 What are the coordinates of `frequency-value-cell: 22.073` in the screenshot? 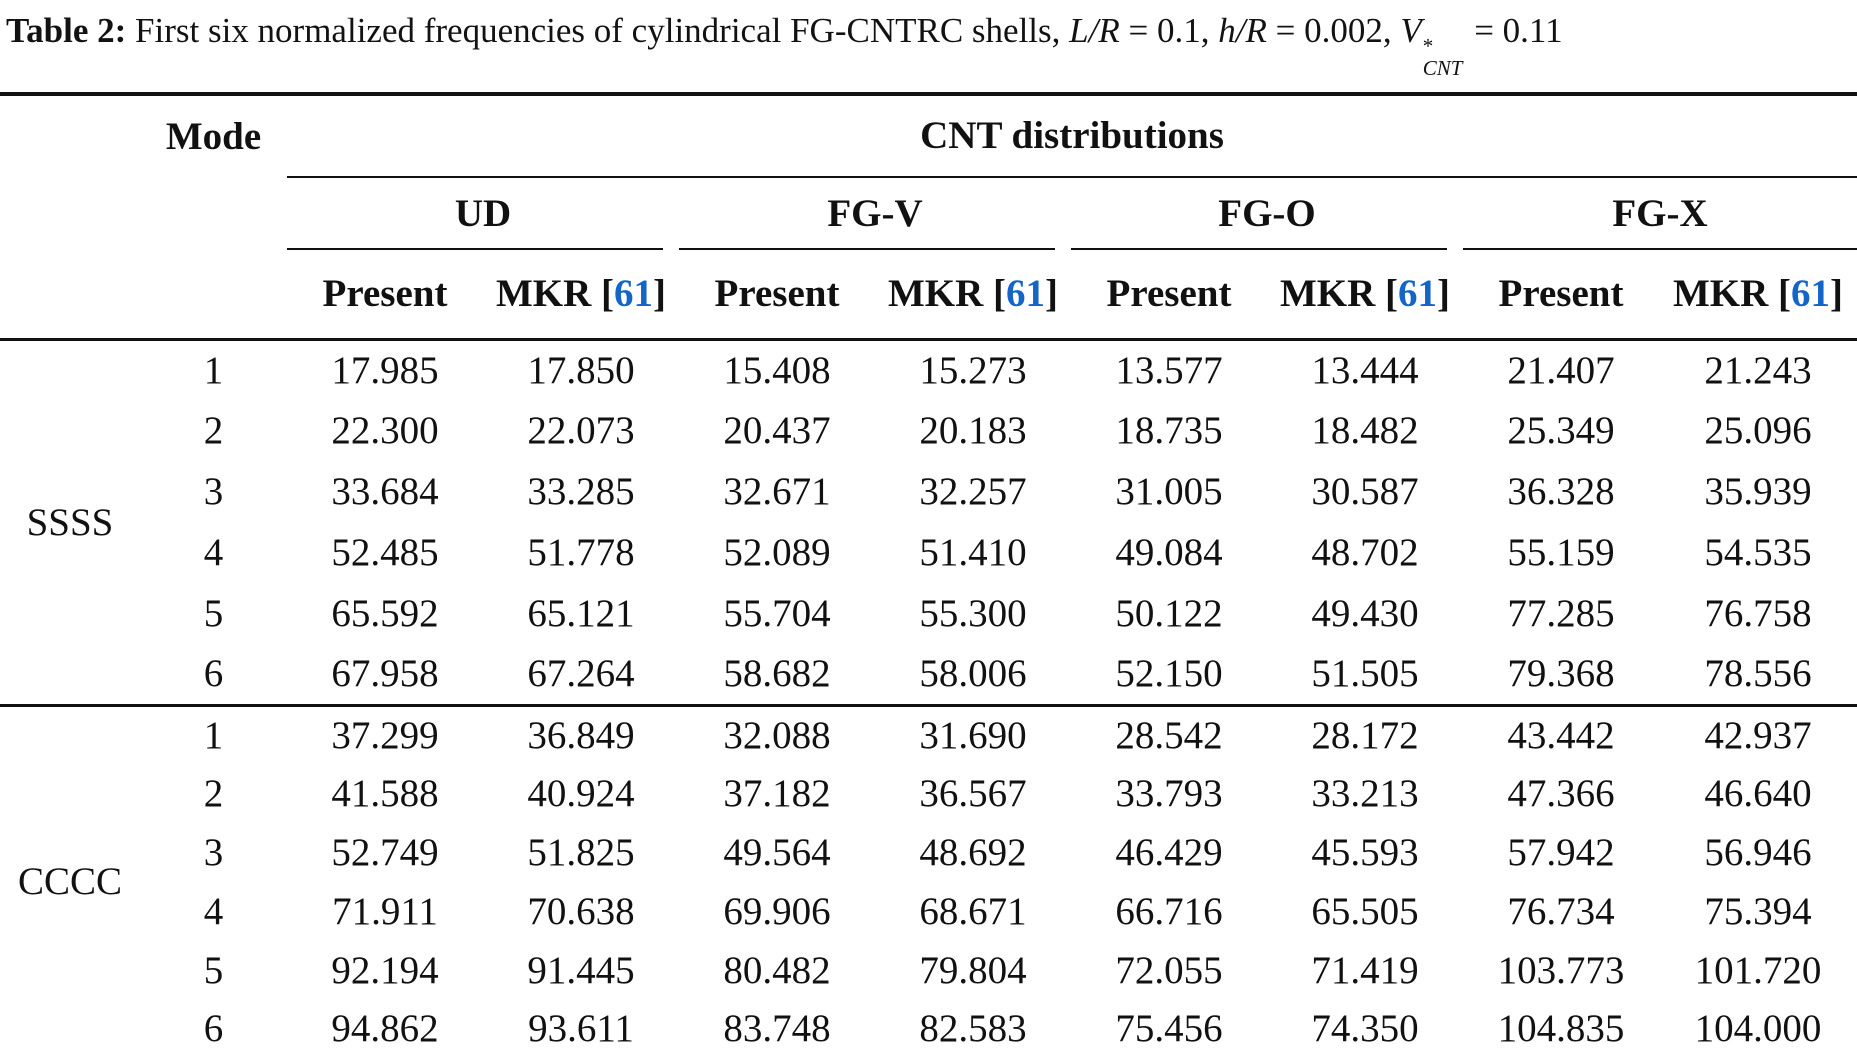 It's located at (581, 431).